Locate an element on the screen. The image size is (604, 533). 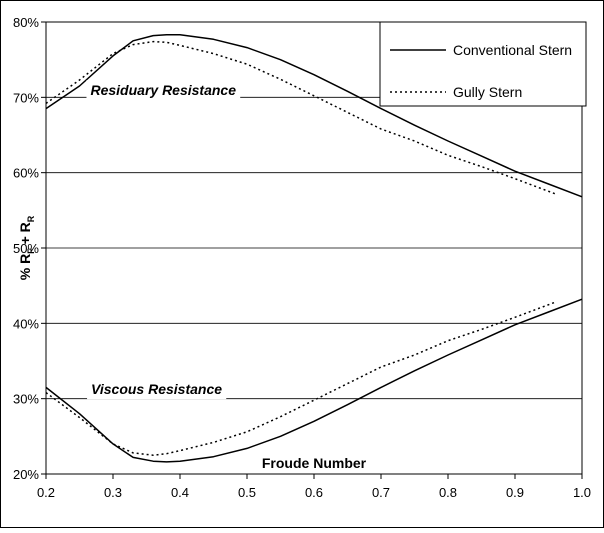
x-tick-label: 0.2 is located at coordinates (46, 492).